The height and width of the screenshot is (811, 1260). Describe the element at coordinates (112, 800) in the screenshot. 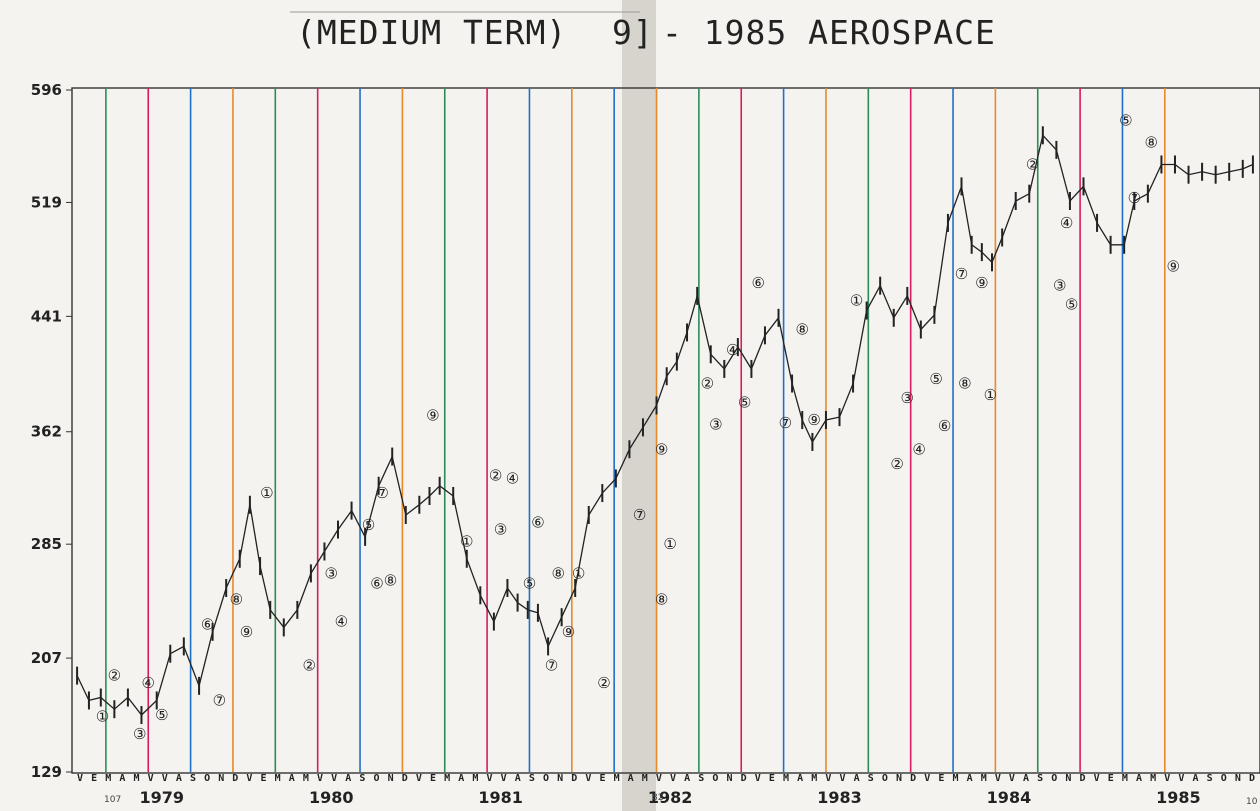

I see `page-label-107: 107` at that location.